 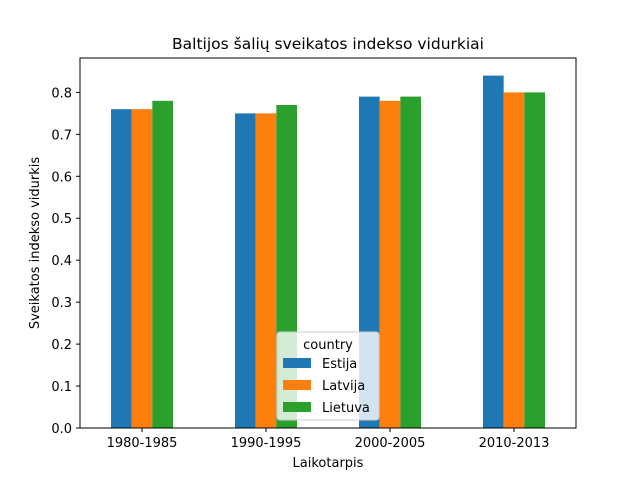 What do you see at coordinates (343, 386) in the screenshot?
I see `legend-label-latvija: Latvija` at bounding box center [343, 386].